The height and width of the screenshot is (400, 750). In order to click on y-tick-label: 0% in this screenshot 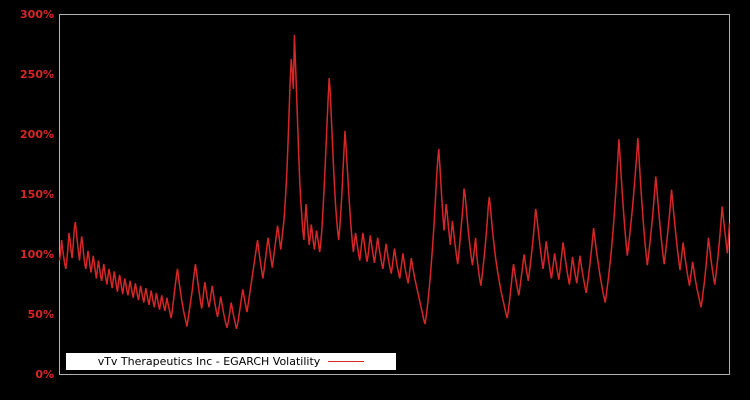, I will do `click(44, 374)`.